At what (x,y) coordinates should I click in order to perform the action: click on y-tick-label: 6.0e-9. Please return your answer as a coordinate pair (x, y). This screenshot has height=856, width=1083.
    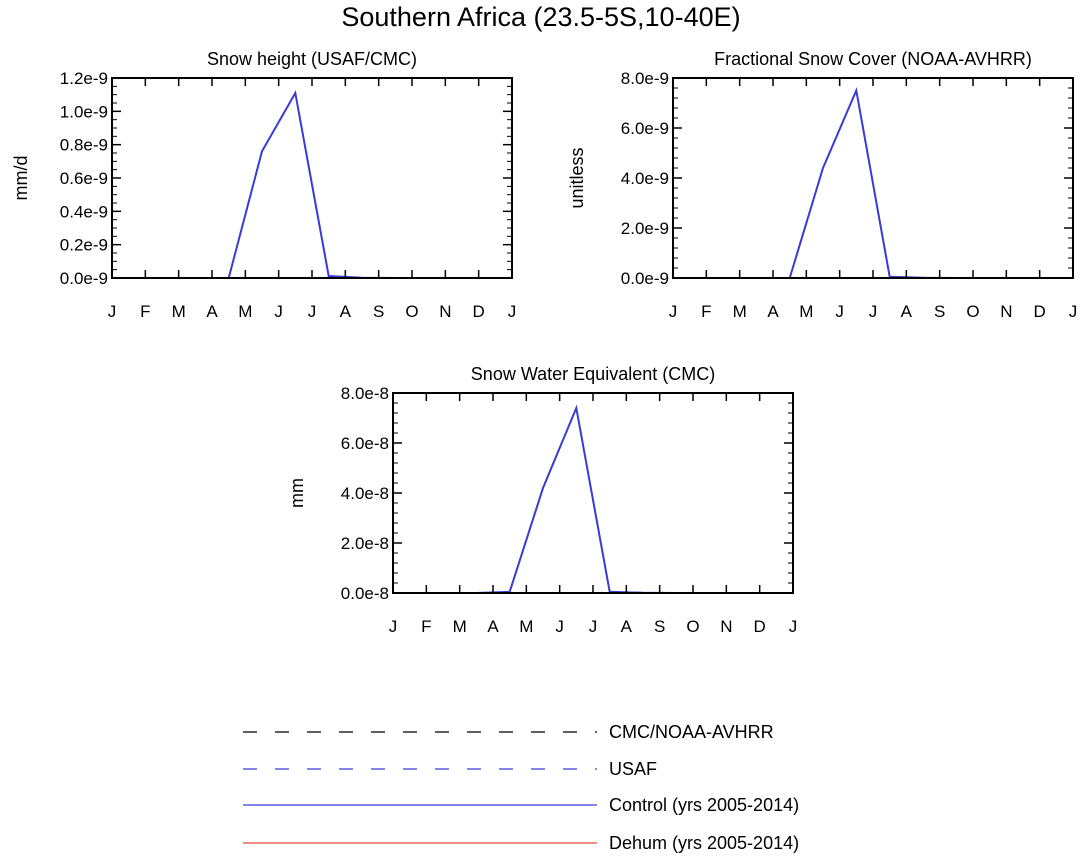
    Looking at the image, I should click on (645, 128).